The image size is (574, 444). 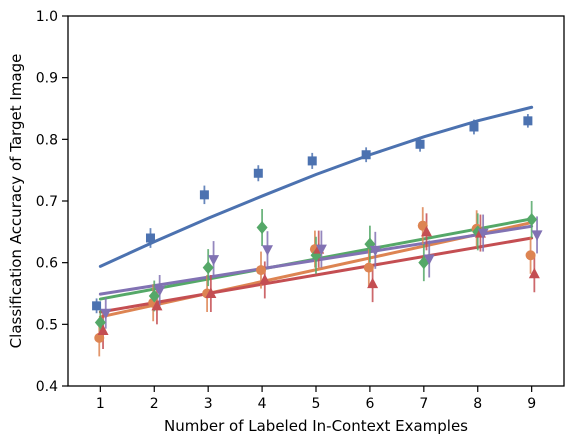 I want to click on x-tick-label: 2, so click(x=154, y=404).